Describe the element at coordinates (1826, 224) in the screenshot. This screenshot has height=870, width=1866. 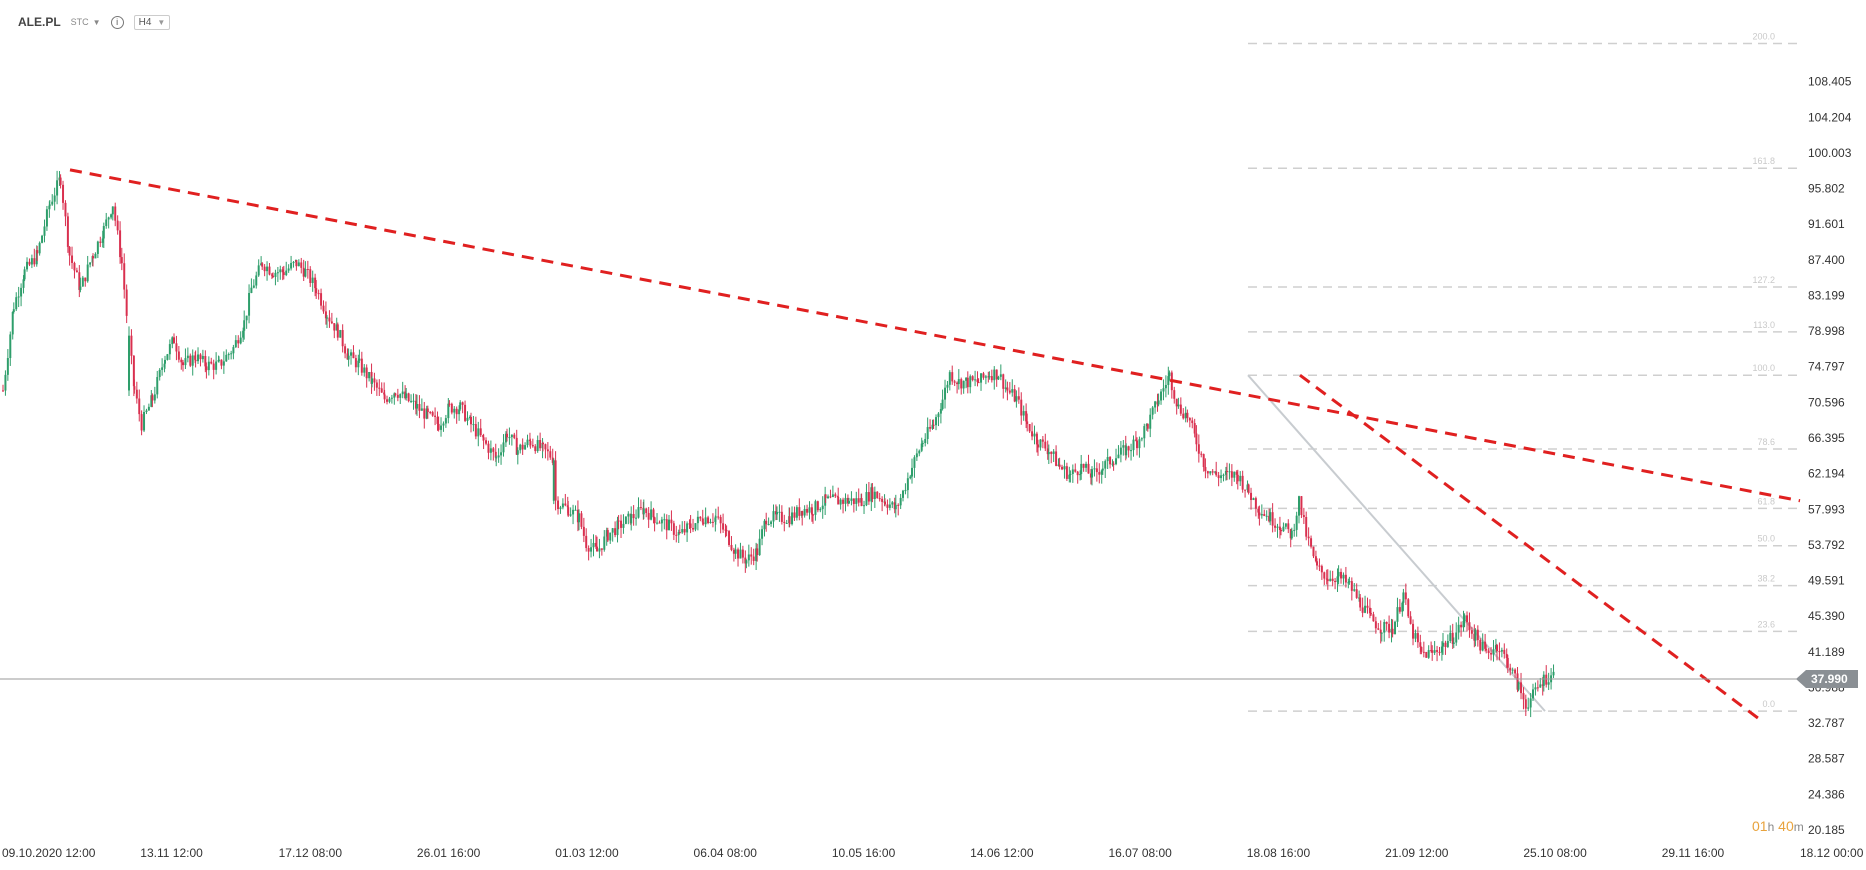
I see `y-tick-label: 91.601` at that location.